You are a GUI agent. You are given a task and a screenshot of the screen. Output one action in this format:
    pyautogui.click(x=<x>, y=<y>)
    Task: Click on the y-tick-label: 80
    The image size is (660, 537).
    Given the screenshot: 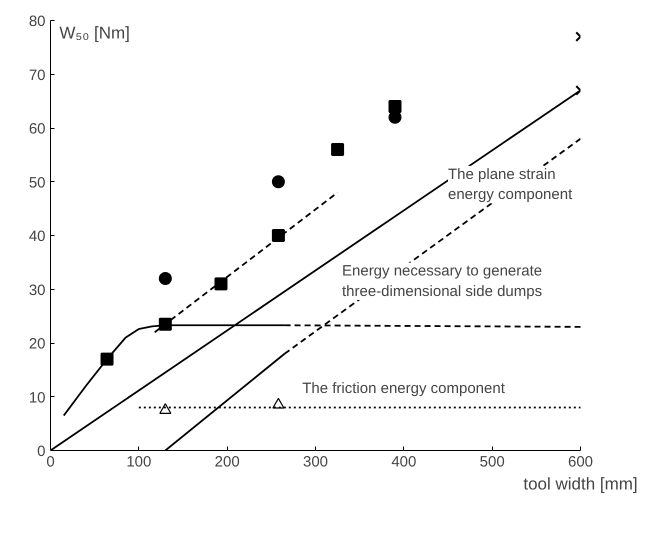 What is the action you would take?
    pyautogui.click(x=37, y=21)
    